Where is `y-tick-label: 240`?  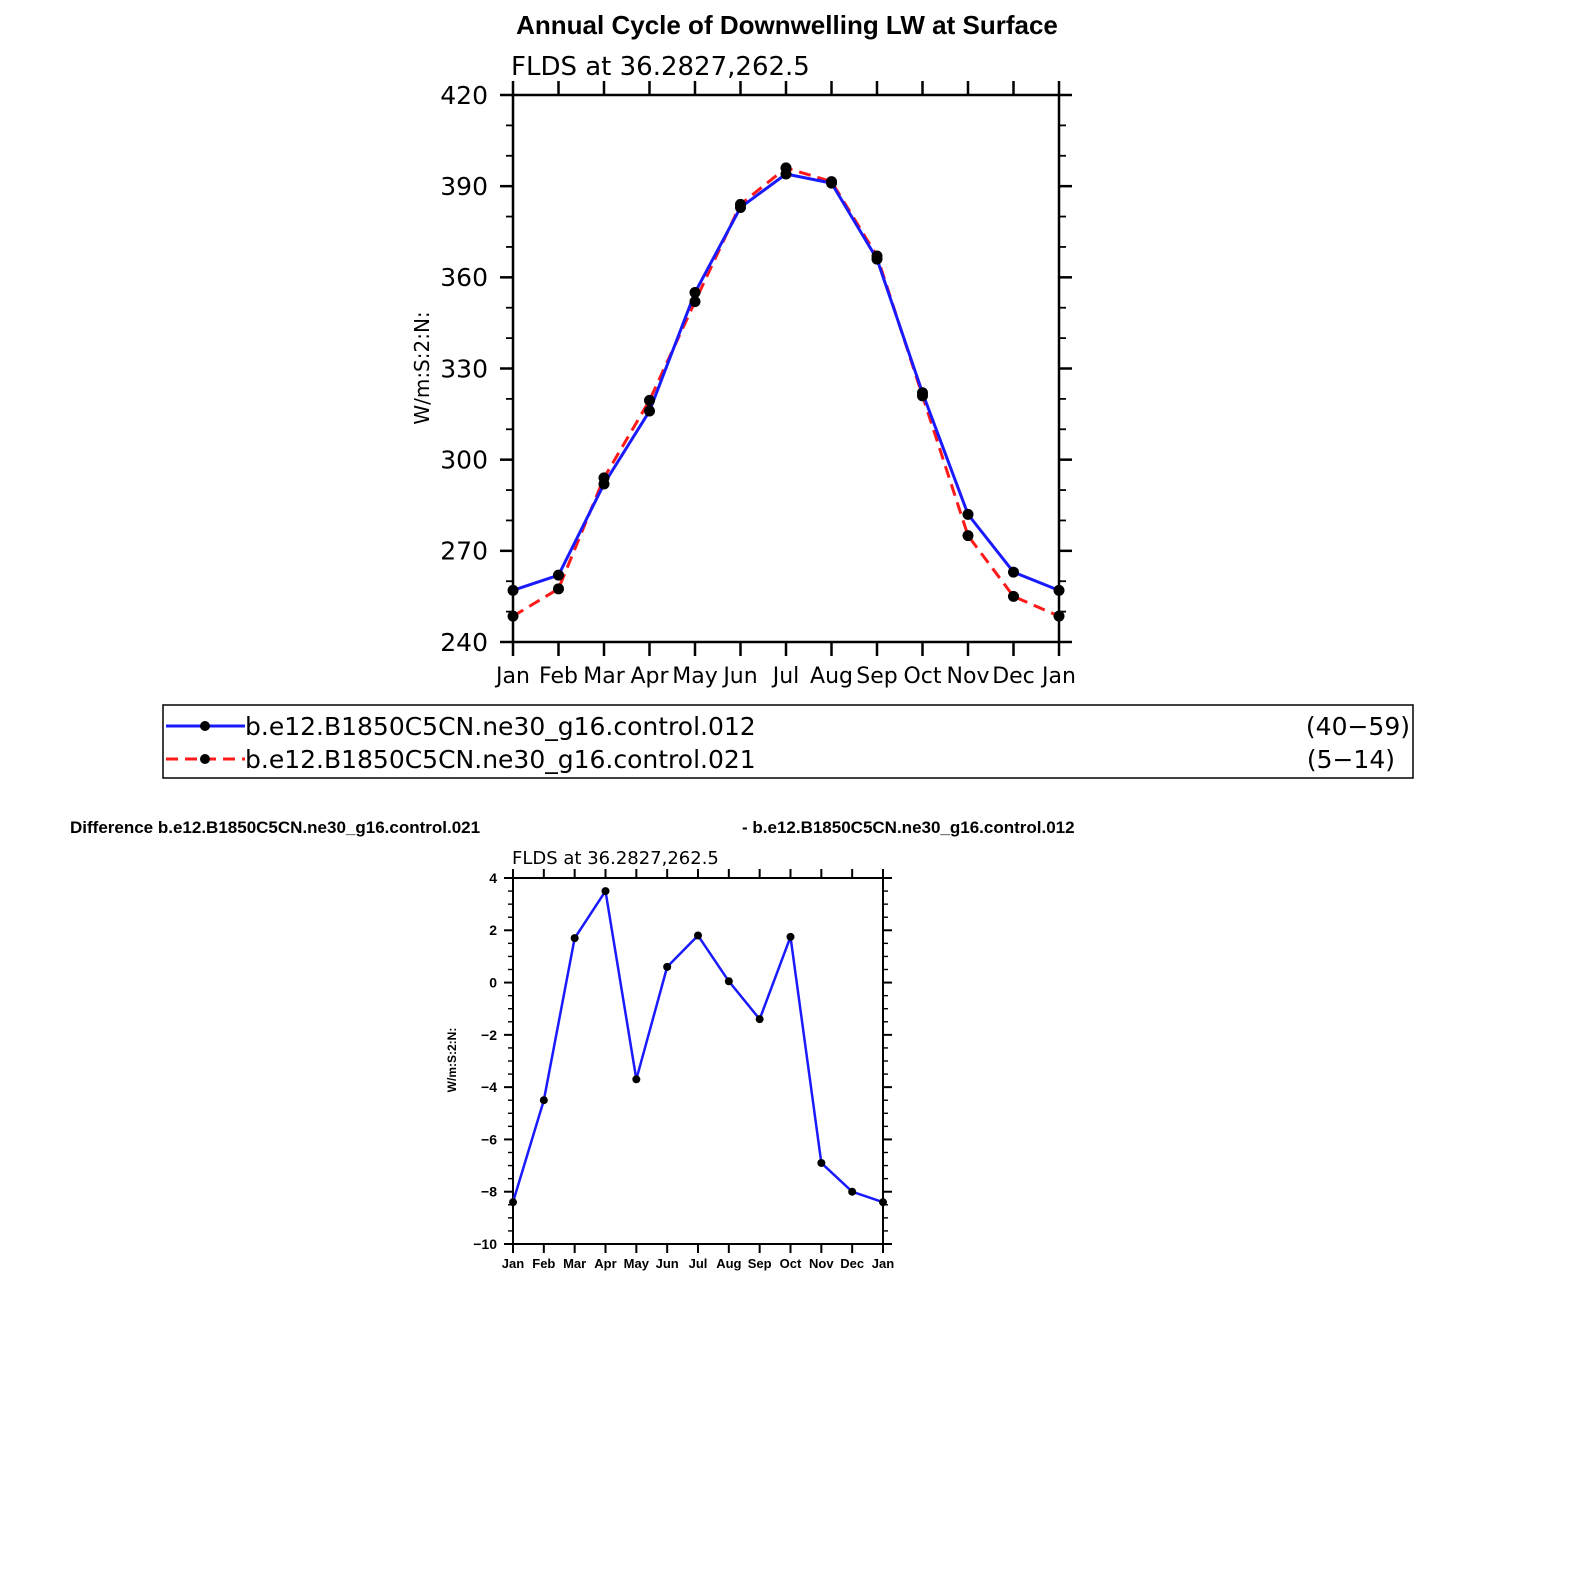 y-tick-label: 240 is located at coordinates (464, 642).